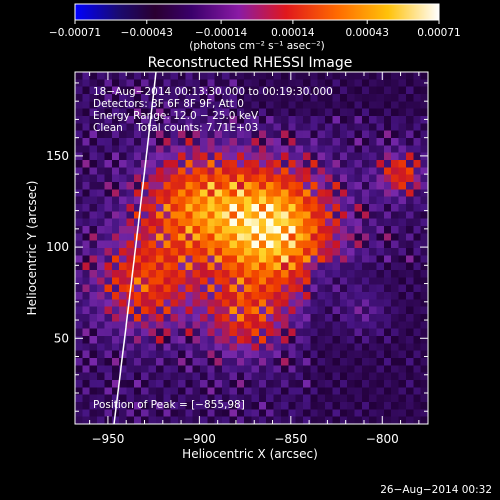  What do you see at coordinates (257, 12) in the screenshot?
I see `colorbar` at bounding box center [257, 12].